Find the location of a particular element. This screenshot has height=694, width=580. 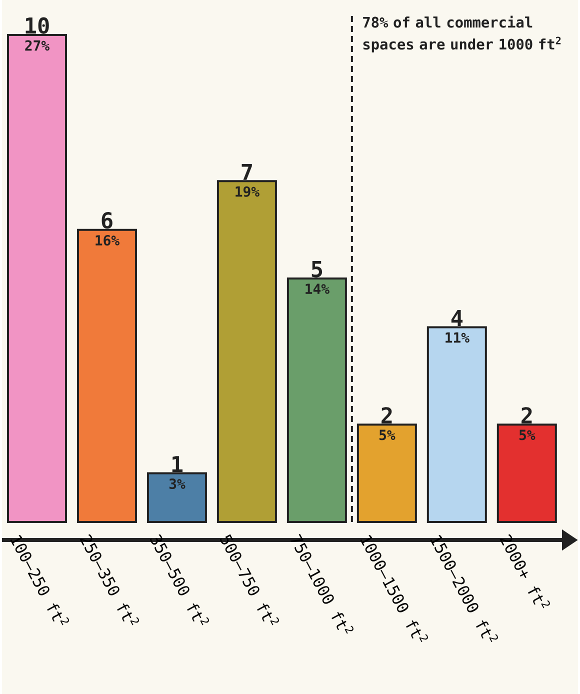

annotation: 14% is located at coordinates (318, 289).